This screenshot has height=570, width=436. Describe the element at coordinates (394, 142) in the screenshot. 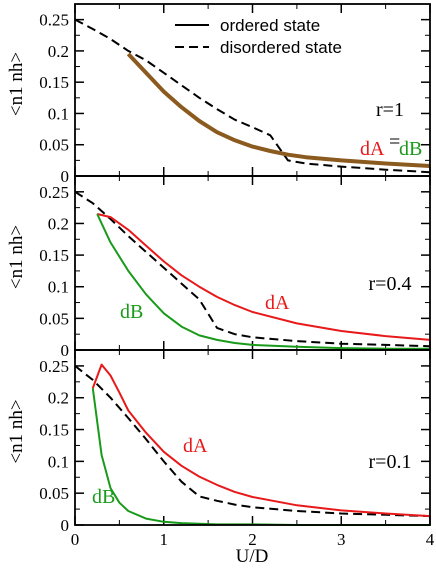

I see `annotation-equals: =` at that location.